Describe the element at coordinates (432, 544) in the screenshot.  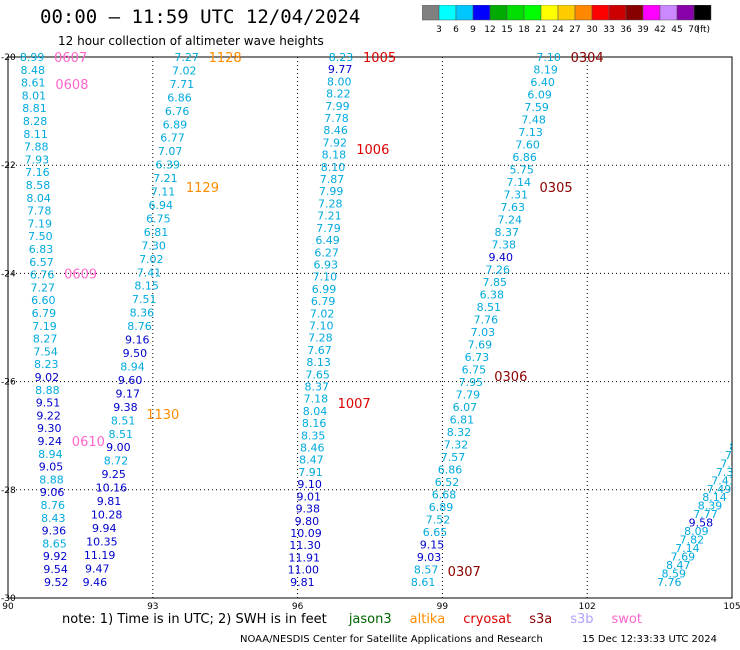
I see `wave-height-value: 9.15` at that location.